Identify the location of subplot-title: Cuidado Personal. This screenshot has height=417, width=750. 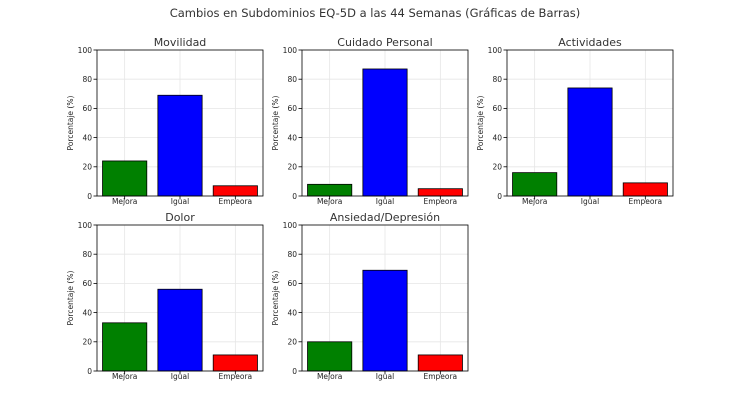
(384, 42).